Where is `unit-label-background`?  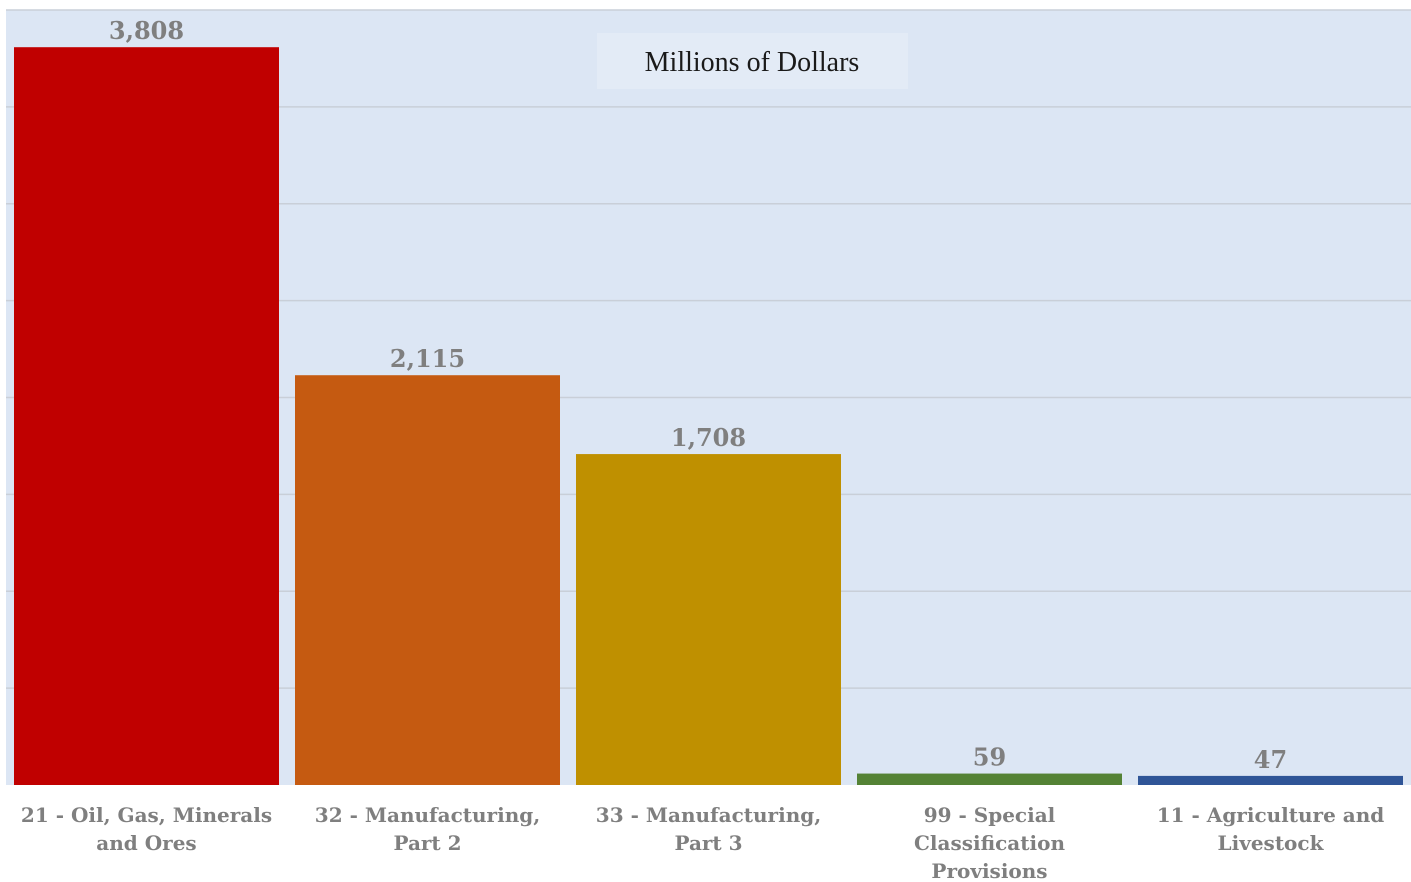 unit-label-background is located at coordinates (752, 61).